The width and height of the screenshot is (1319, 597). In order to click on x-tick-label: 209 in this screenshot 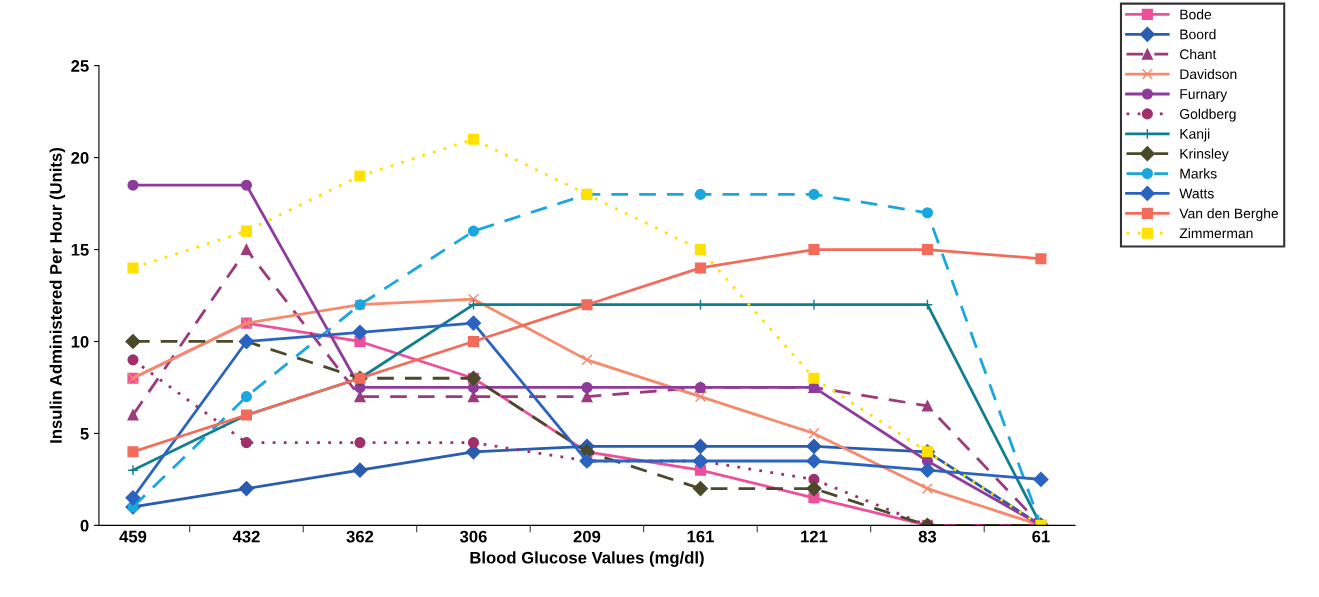, I will do `click(587, 536)`.